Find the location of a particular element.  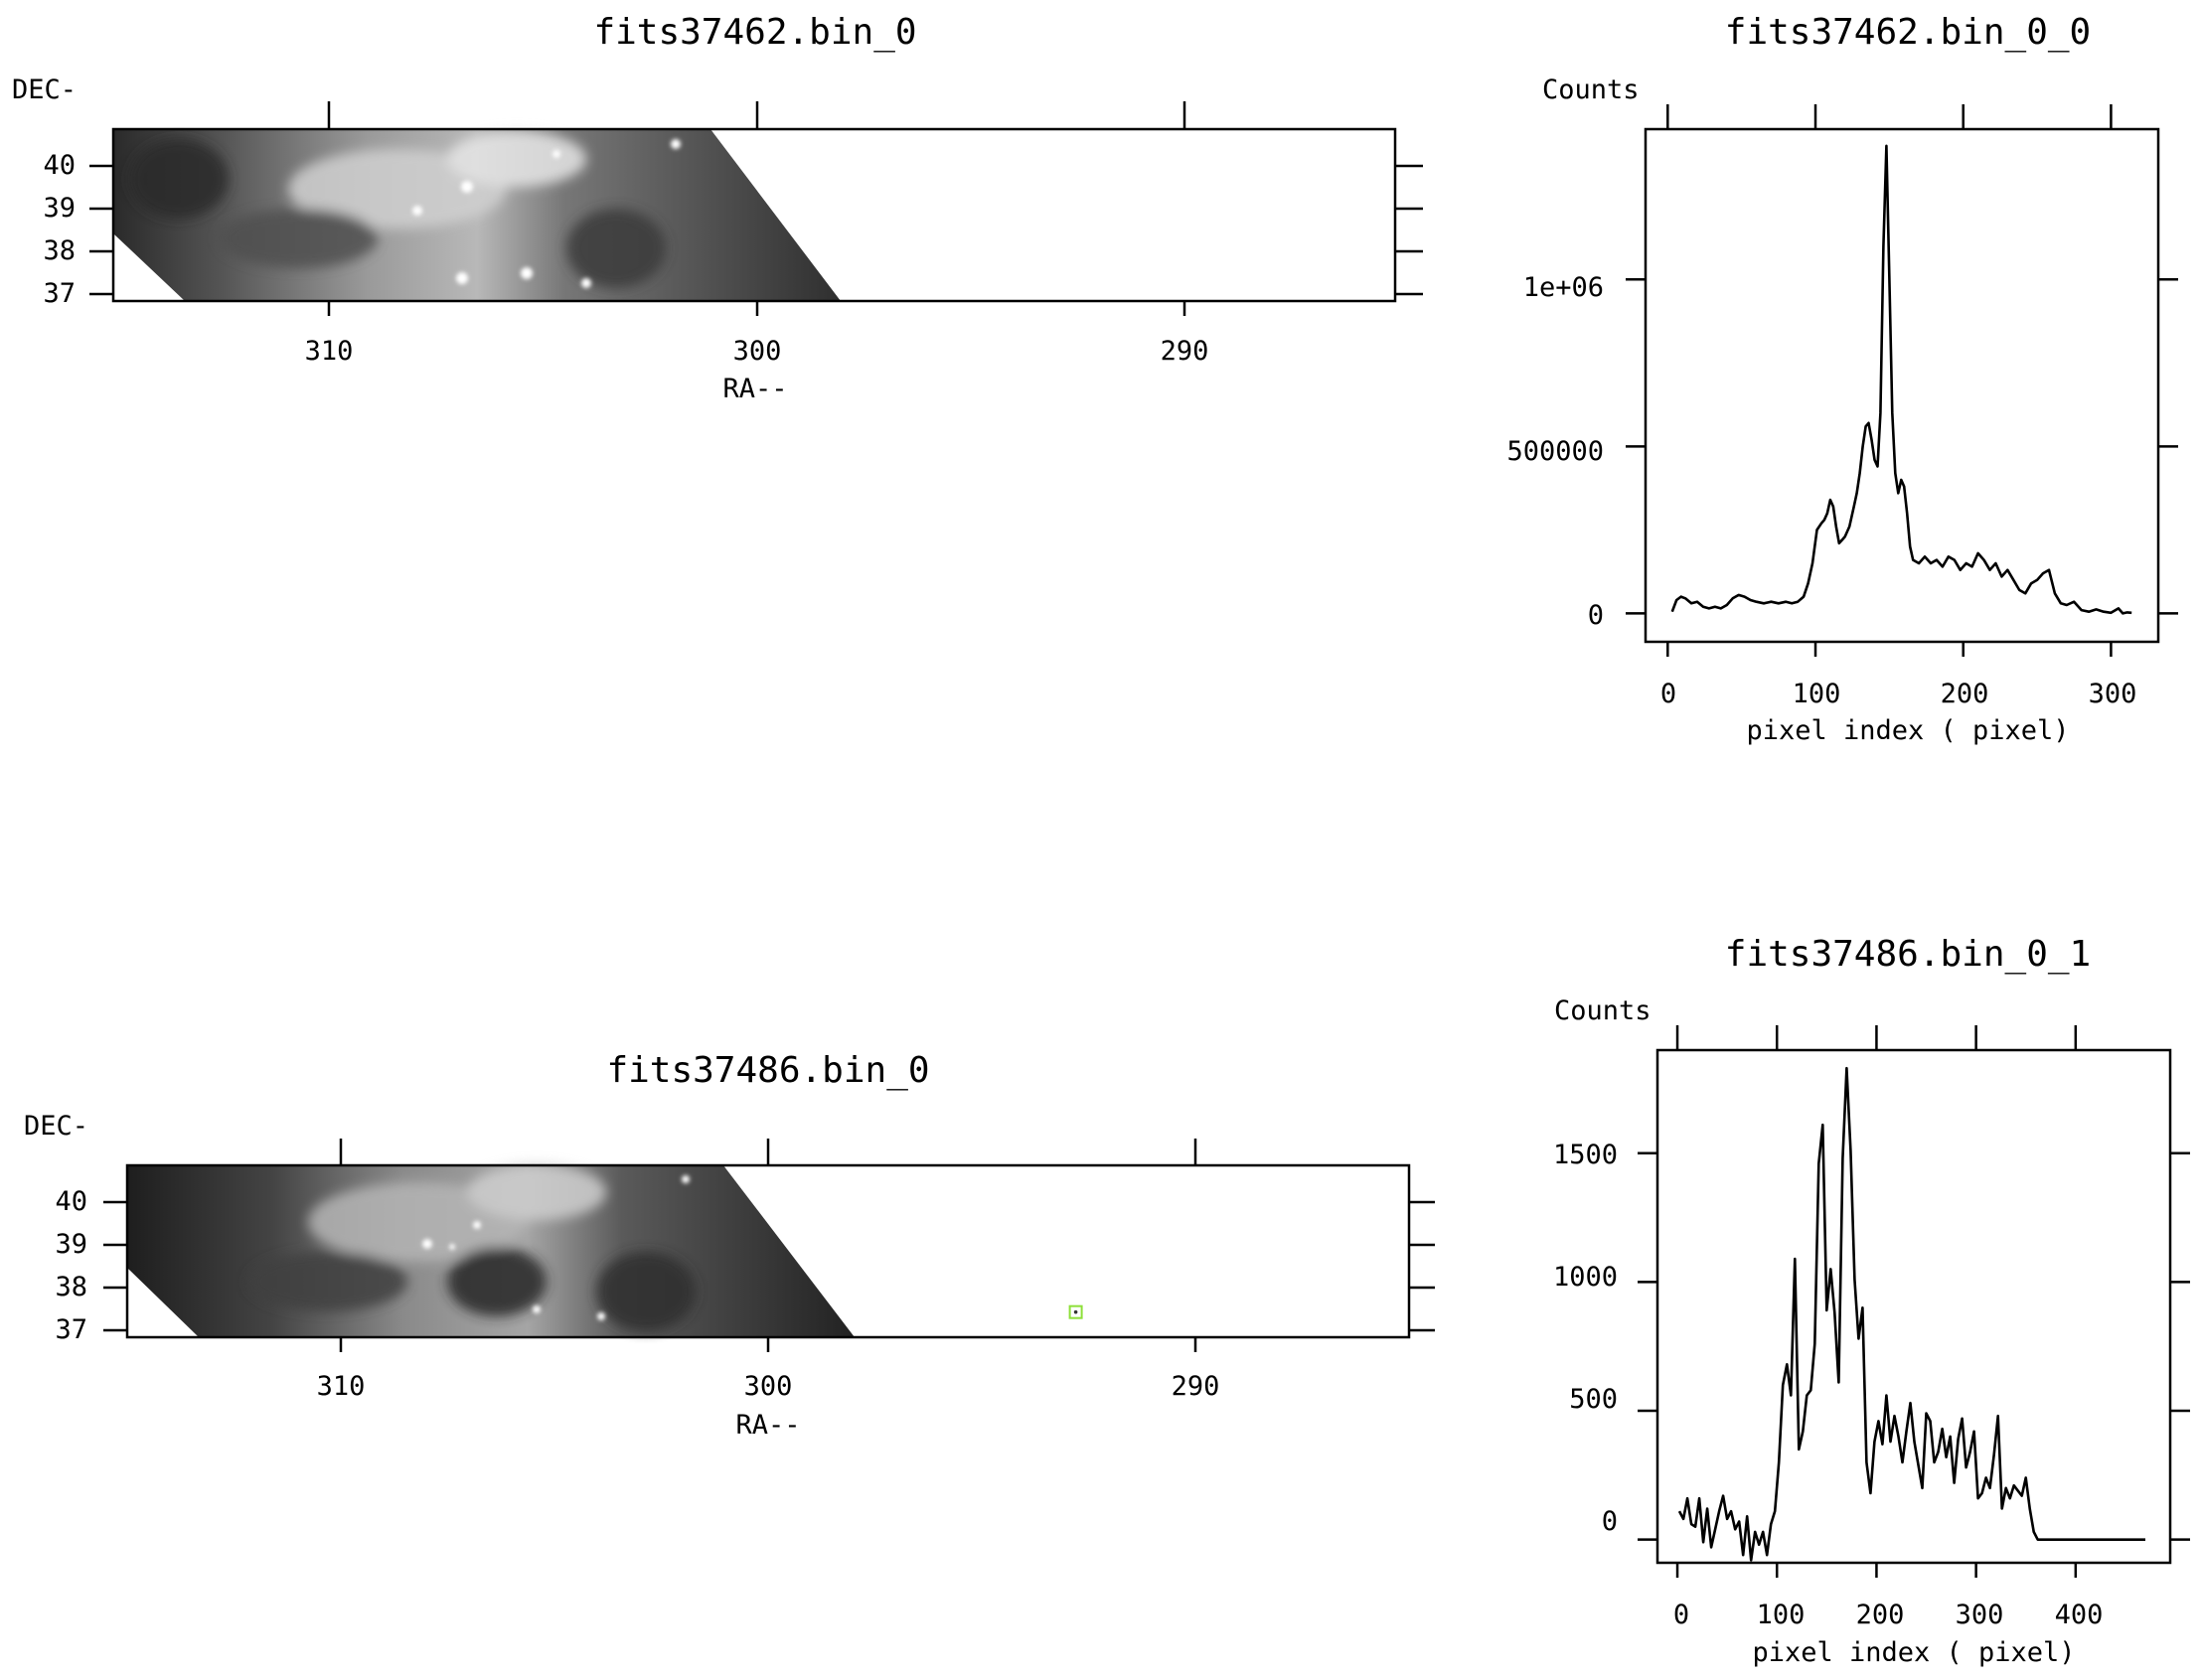

panel-3-xtick-label: 300 is located at coordinates (768, 1386).